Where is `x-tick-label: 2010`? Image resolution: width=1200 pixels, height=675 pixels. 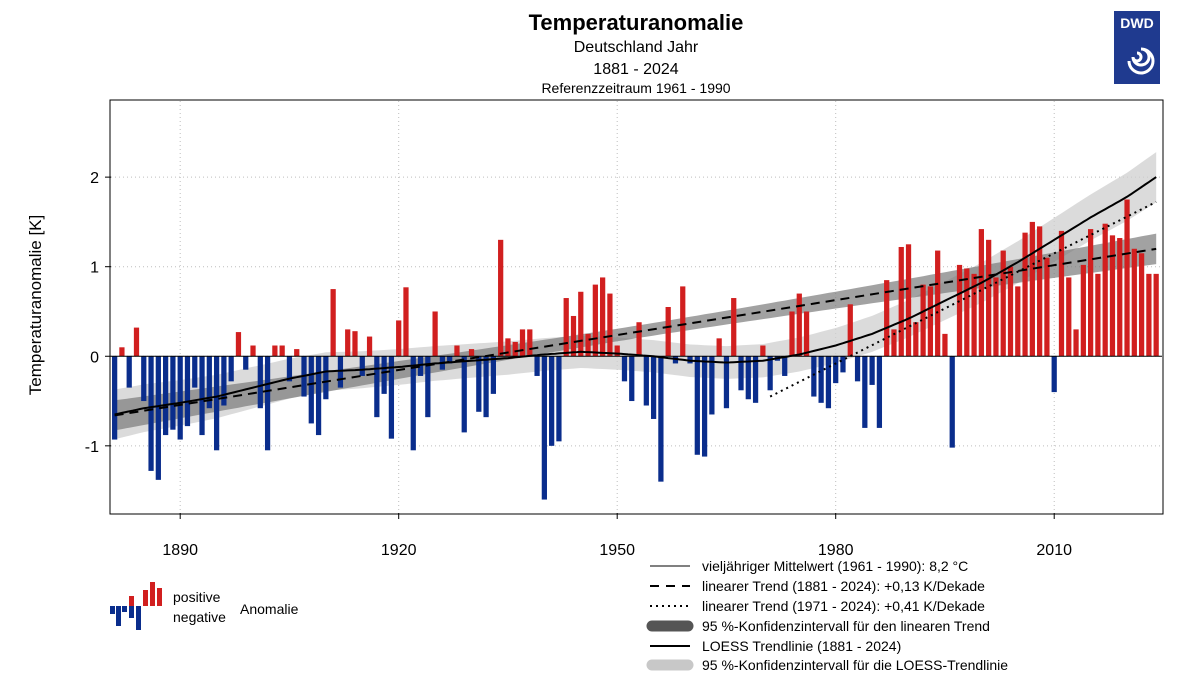 x-tick-label: 2010 is located at coordinates (1054, 550).